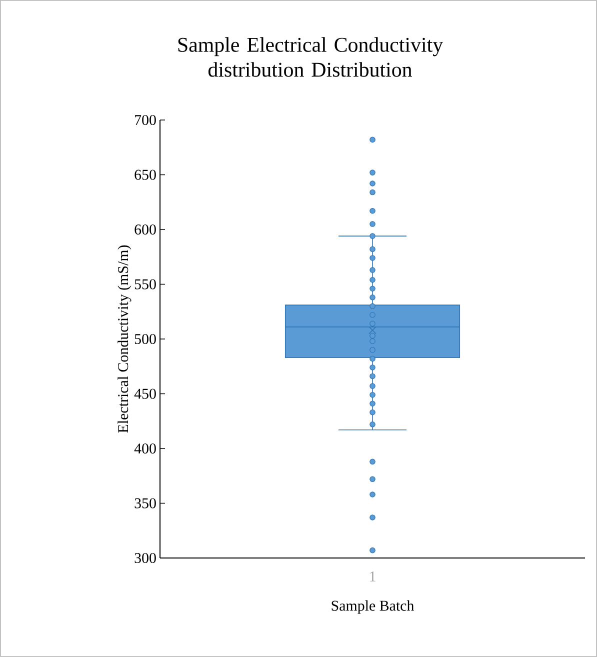  I want to click on y-tick-label: 700, so click(145, 120).